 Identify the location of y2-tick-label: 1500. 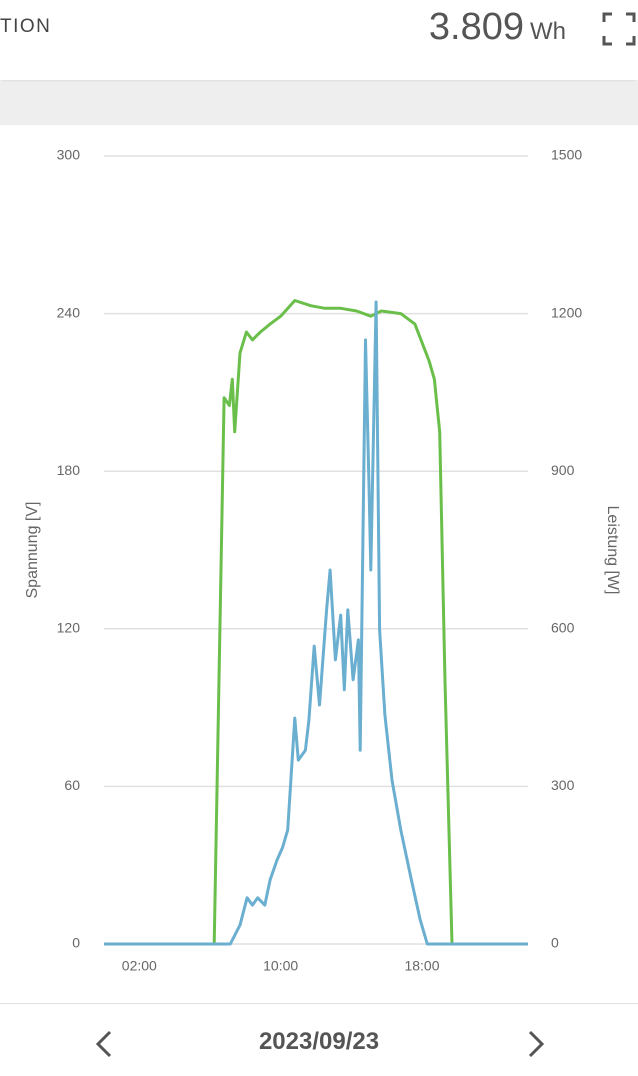
(566, 155).